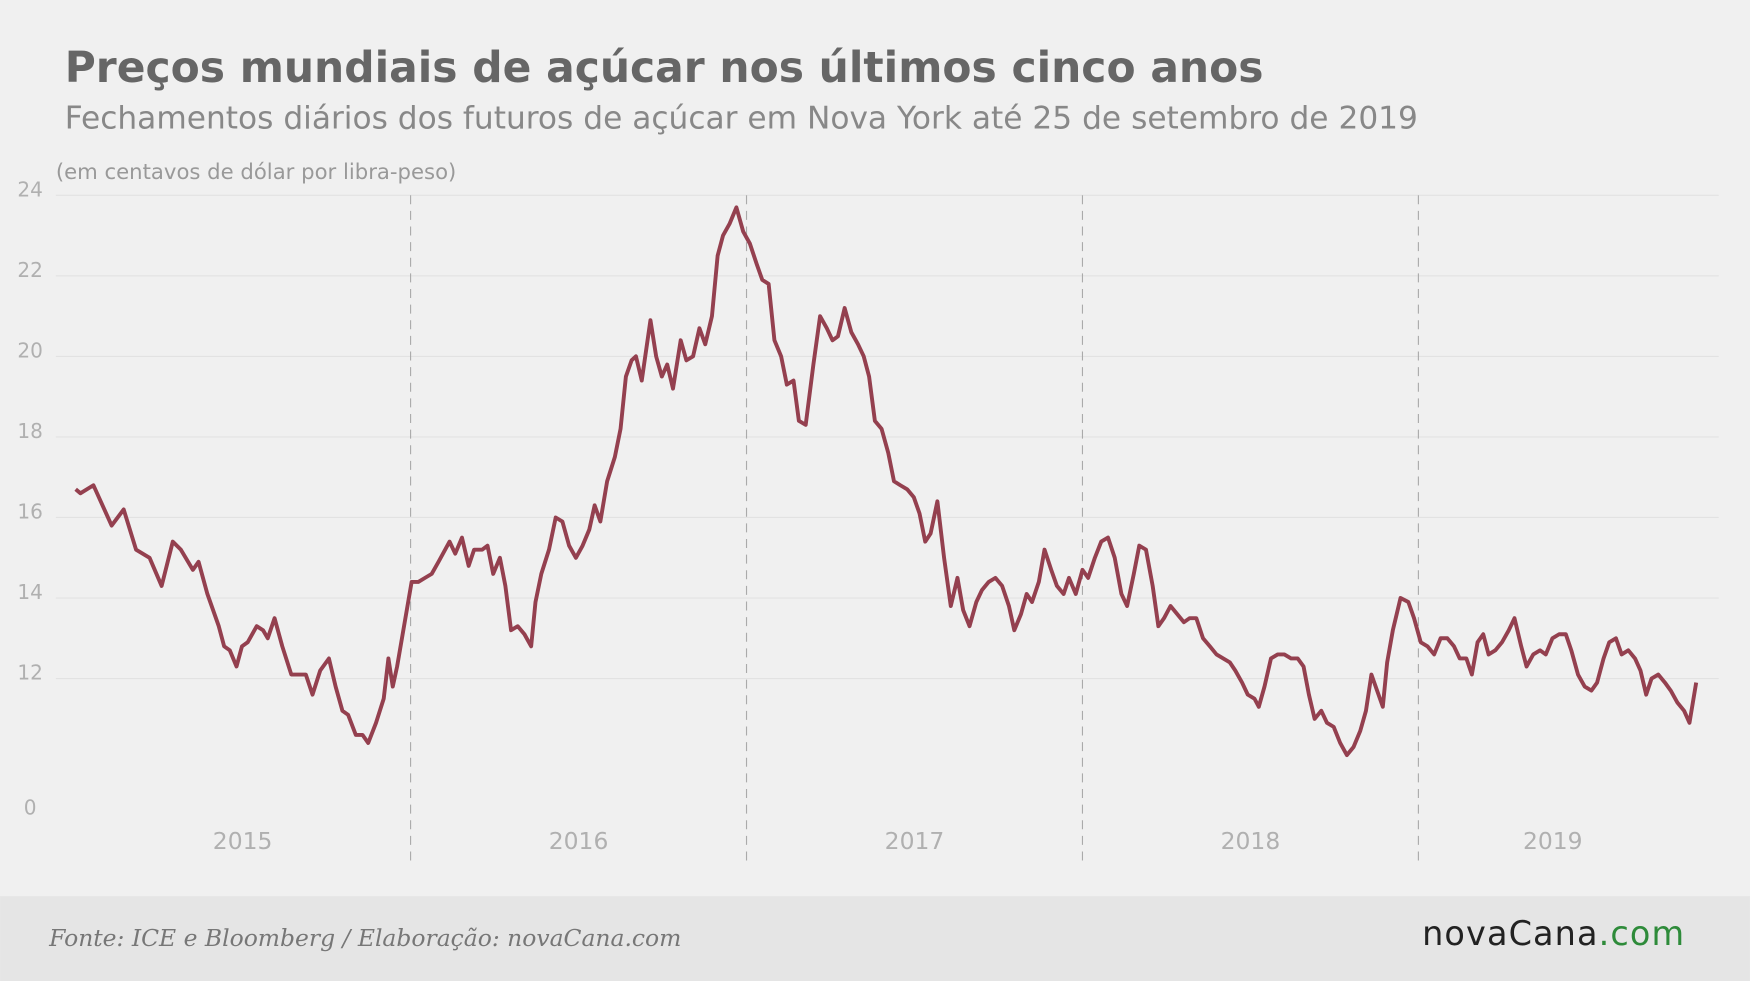  Describe the element at coordinates (30, 189) in the screenshot. I see `y-tick-label: 24` at that location.